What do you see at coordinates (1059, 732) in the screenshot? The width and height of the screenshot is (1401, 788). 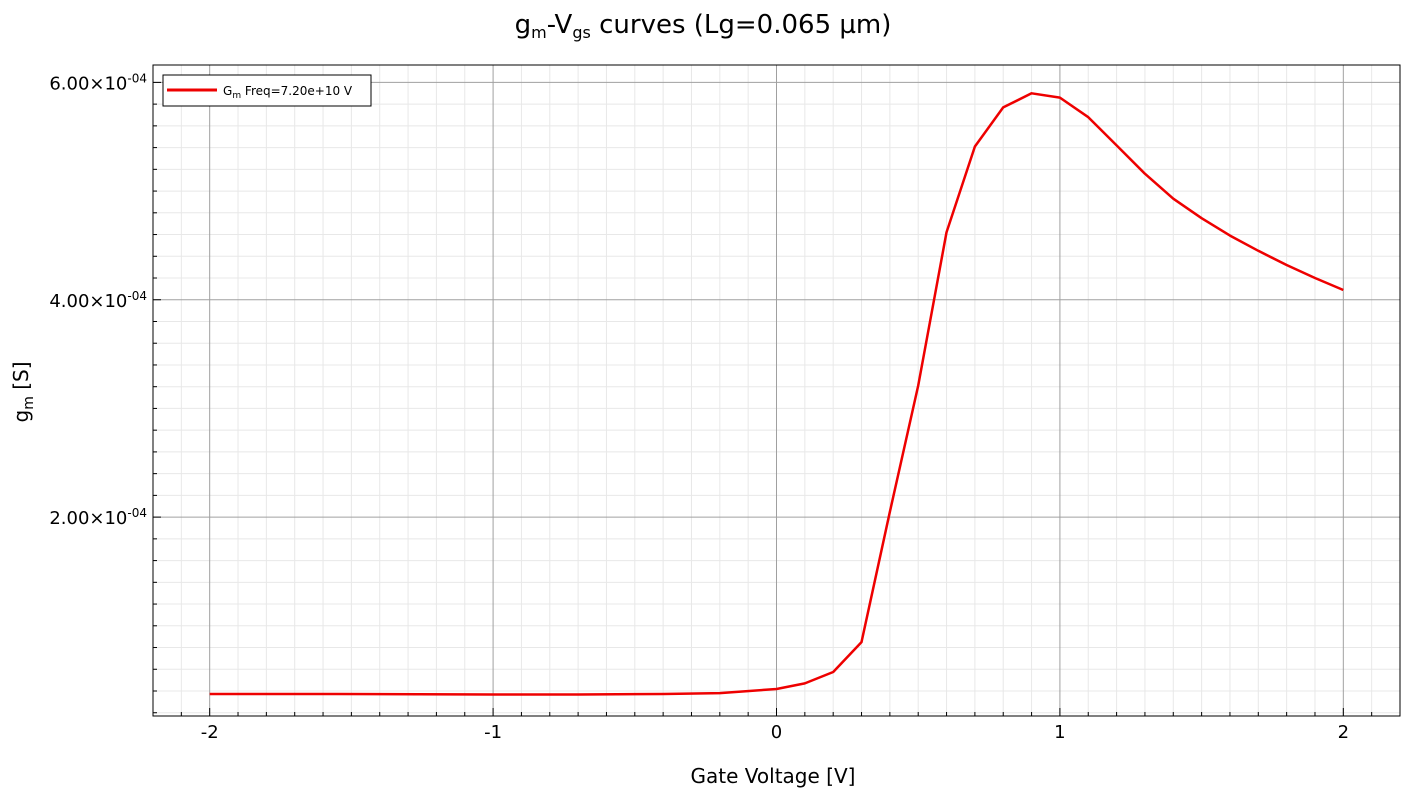 I see `x-tick-label: 1` at bounding box center [1059, 732].